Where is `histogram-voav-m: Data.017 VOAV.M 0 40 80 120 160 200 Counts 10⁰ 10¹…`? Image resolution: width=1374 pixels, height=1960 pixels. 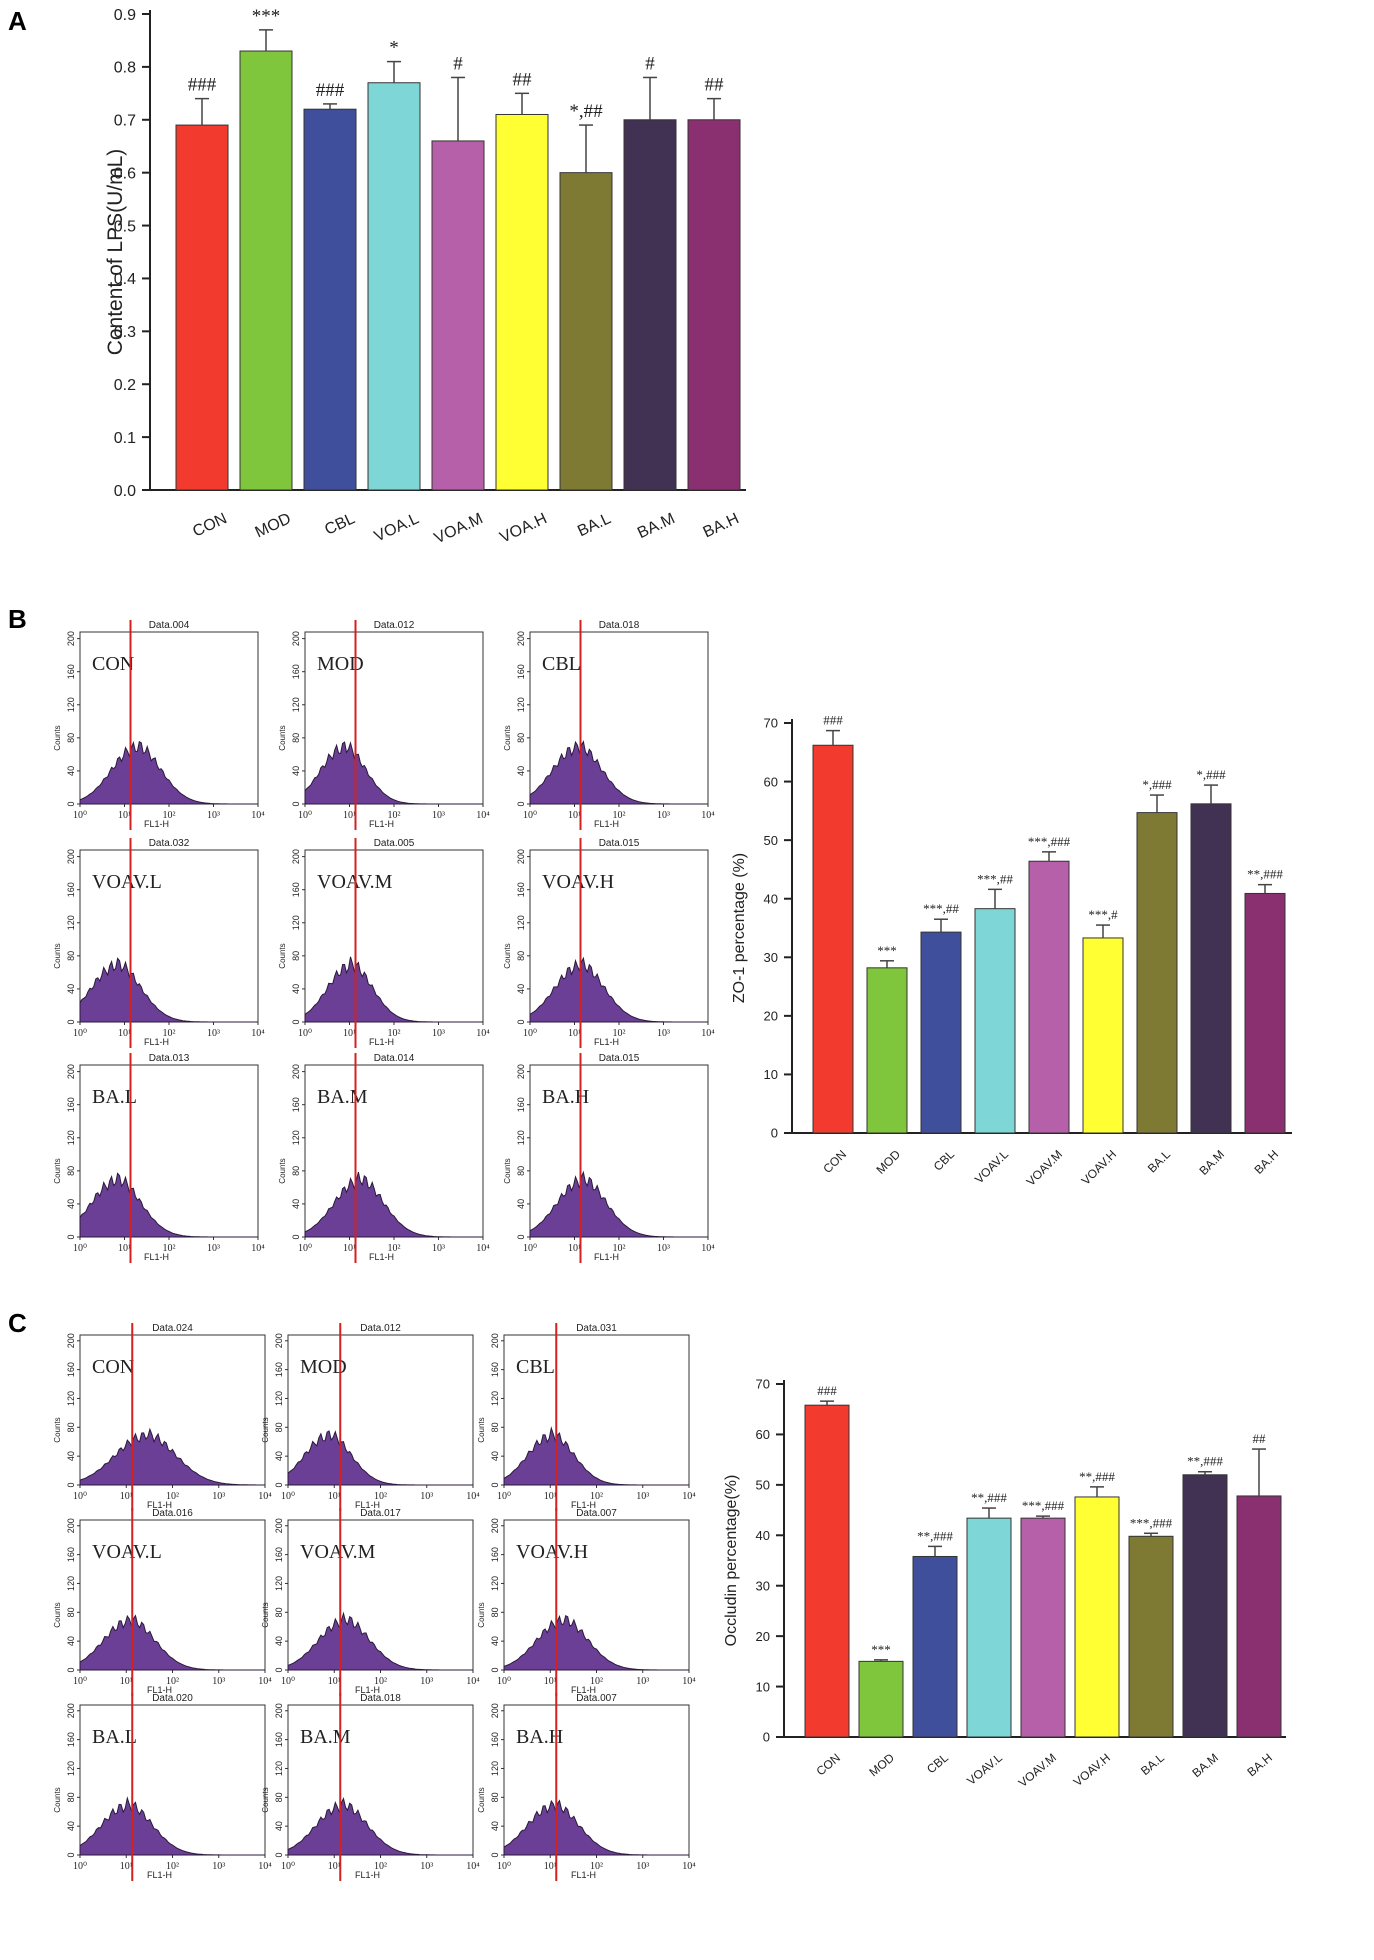
histogram-voav-m: Data.017 VOAV.M 0 40 80 120 160 200 Counts 10⁰ 10¹… is located at coordinates (370, 1602).